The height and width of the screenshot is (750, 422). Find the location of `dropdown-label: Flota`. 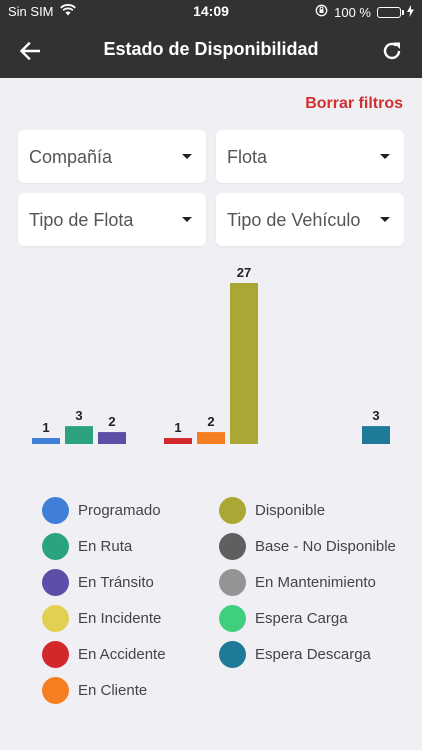

dropdown-label: Flota is located at coordinates (247, 157).